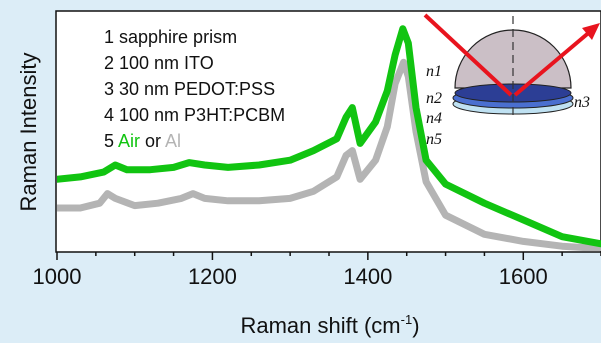 The width and height of the screenshot is (601, 343). What do you see at coordinates (111, 141) in the screenshot?
I see `legend-line-5-prefix: 5` at bounding box center [111, 141].